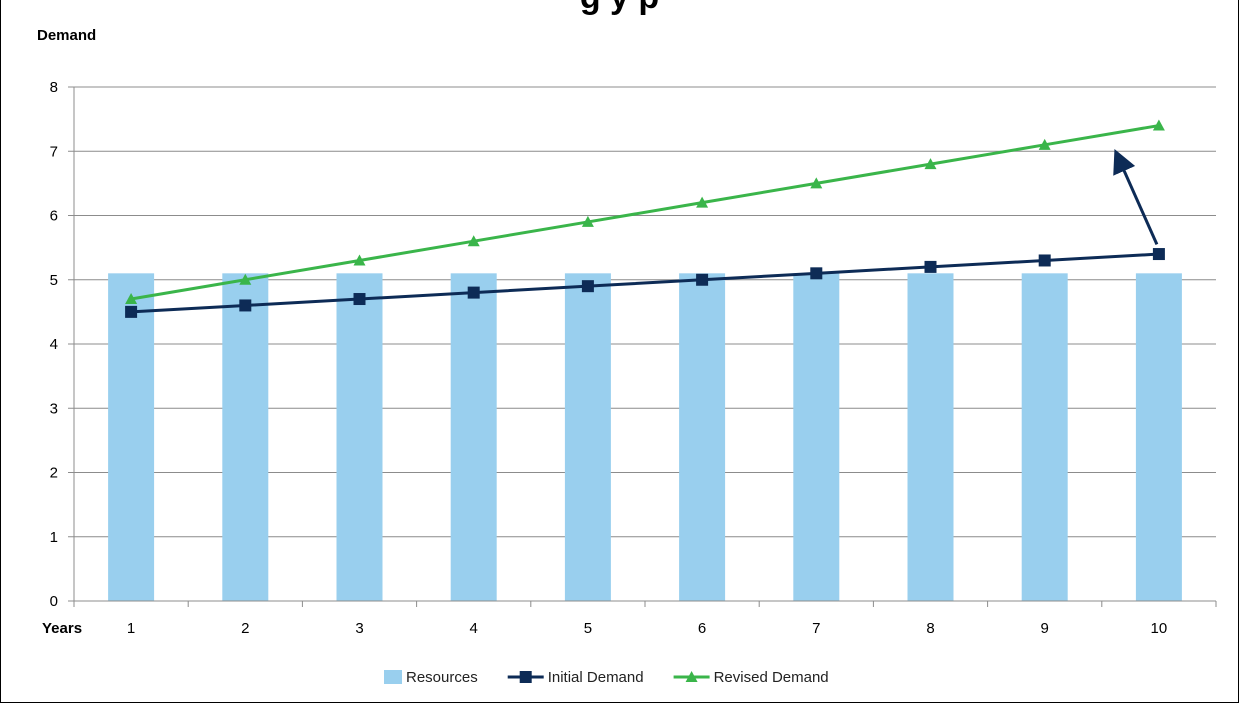 The width and height of the screenshot is (1239, 704). I want to click on y-tick-label: 5, so click(54, 280).